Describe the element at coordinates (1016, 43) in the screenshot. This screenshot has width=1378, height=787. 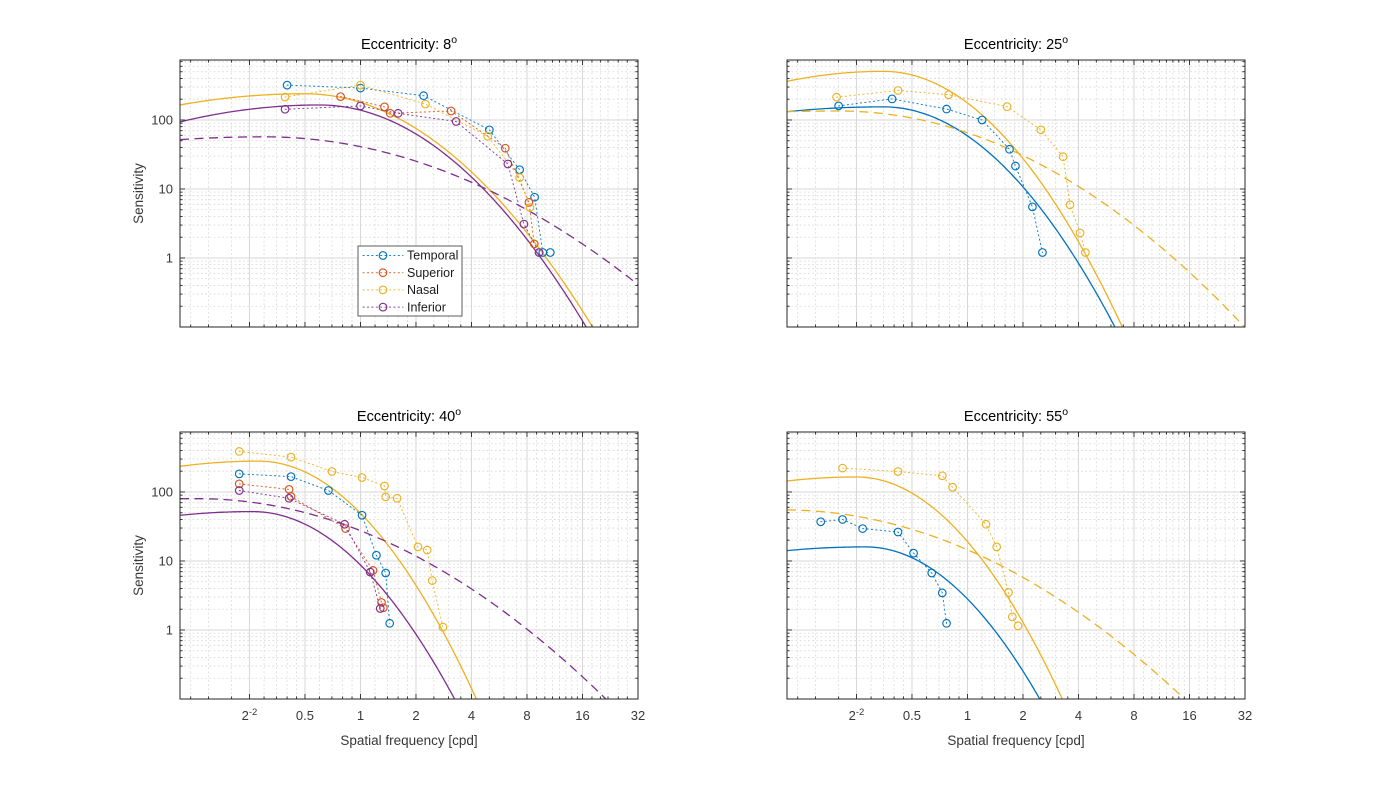
I see `subplot-title: Eccentricity: 25o` at that location.